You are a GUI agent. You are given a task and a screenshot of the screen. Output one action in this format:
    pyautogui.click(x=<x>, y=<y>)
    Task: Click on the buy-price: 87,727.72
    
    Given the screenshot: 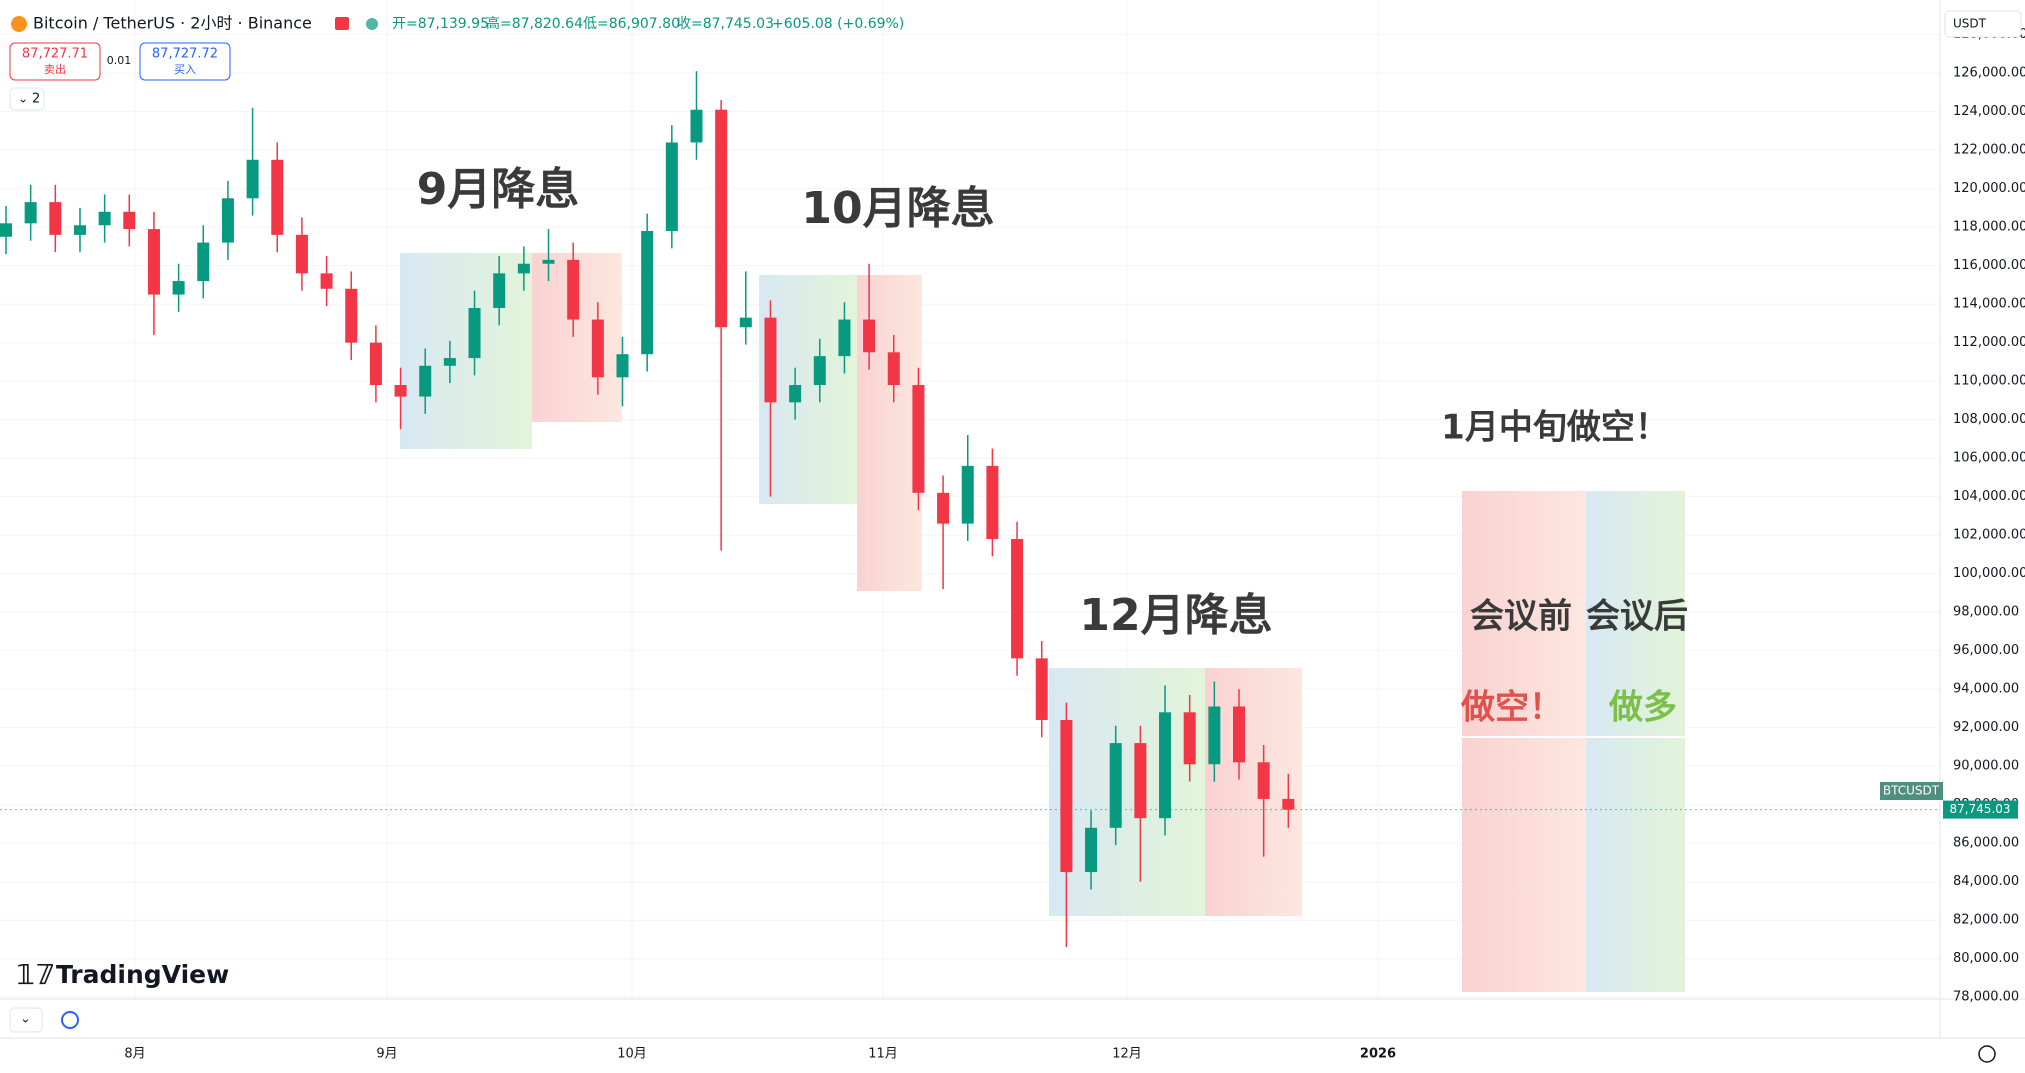 What is the action you would take?
    pyautogui.click(x=185, y=54)
    